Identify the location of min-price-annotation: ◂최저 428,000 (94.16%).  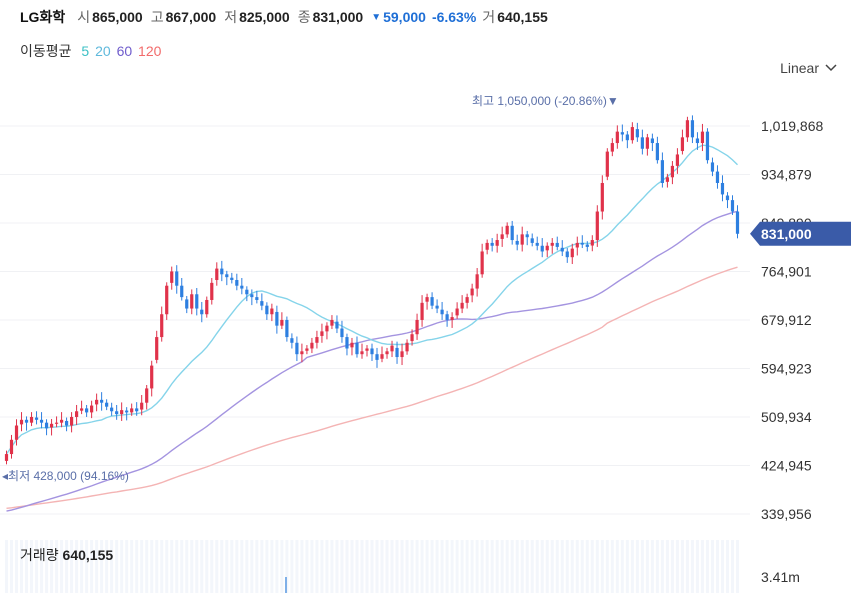
(65, 476).